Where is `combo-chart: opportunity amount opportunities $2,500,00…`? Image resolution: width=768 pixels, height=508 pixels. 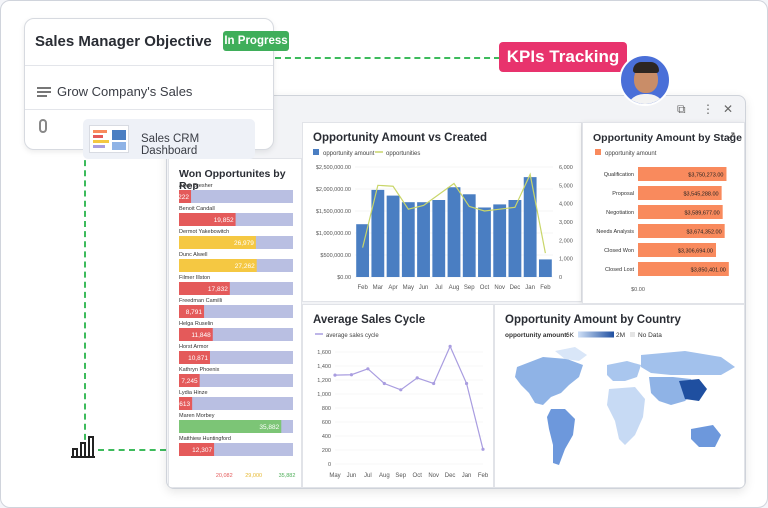 combo-chart: opportunity amount opportunities $2,500,00… is located at coordinates (443, 220).